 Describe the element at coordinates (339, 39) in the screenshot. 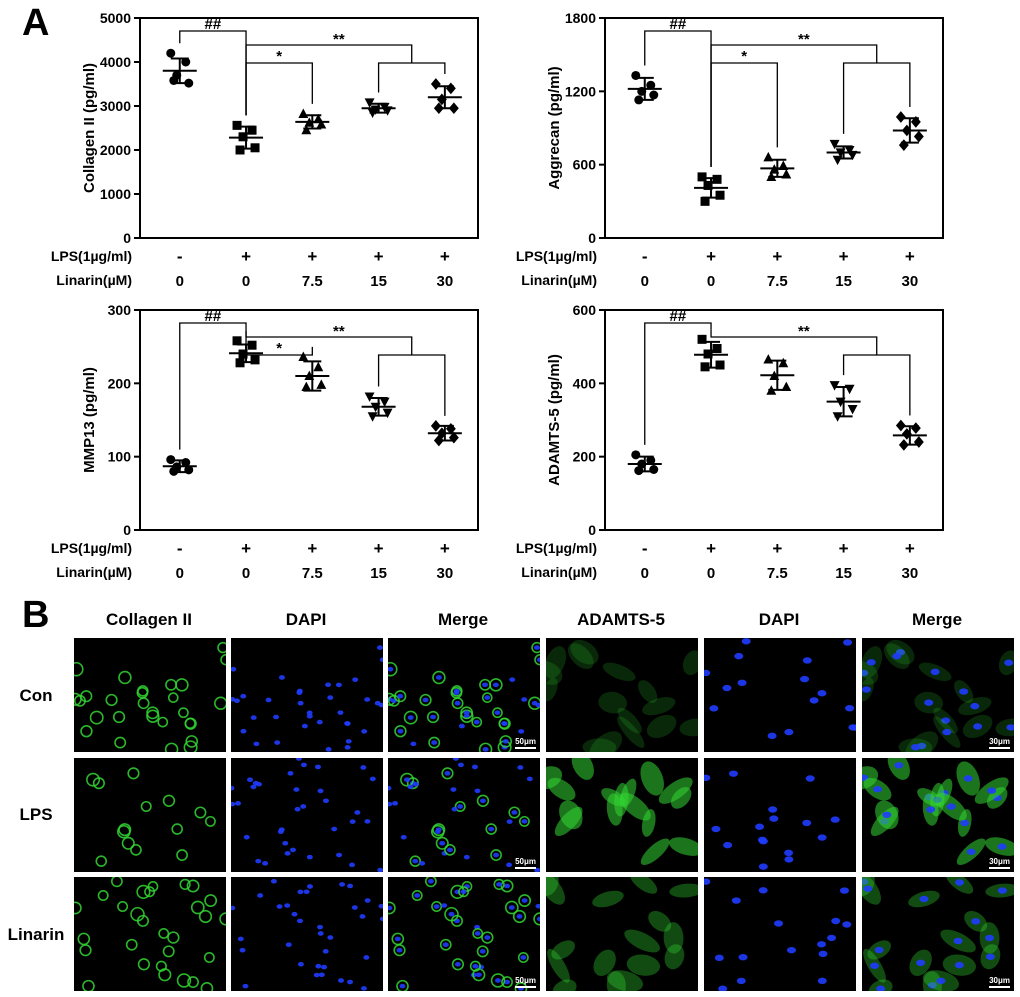

I see `significance-label: **` at that location.